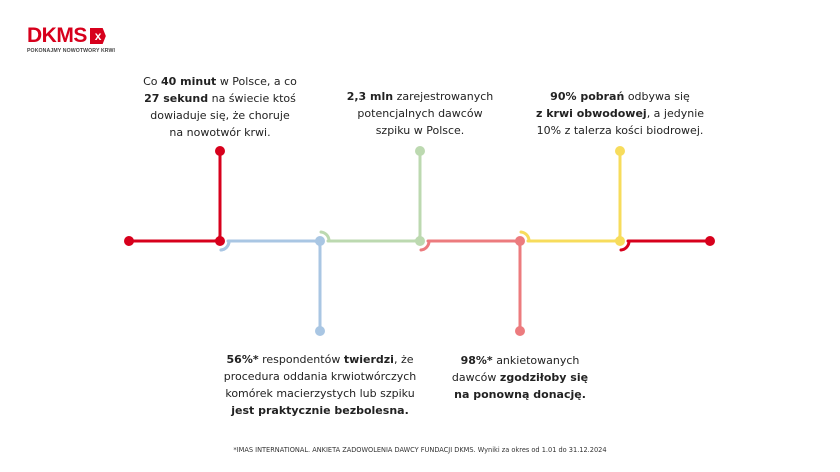  I want to click on dkms-logo: DKMS x POKONAJMY NOWOTWORY KRWI, so click(71, 39).